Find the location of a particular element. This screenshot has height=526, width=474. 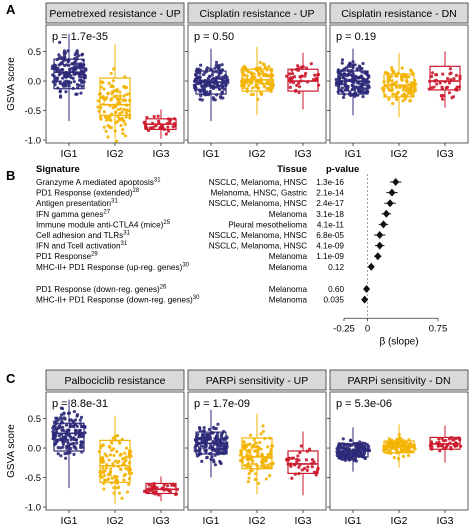

x-tick-label: -0.25 is located at coordinates (344, 328).